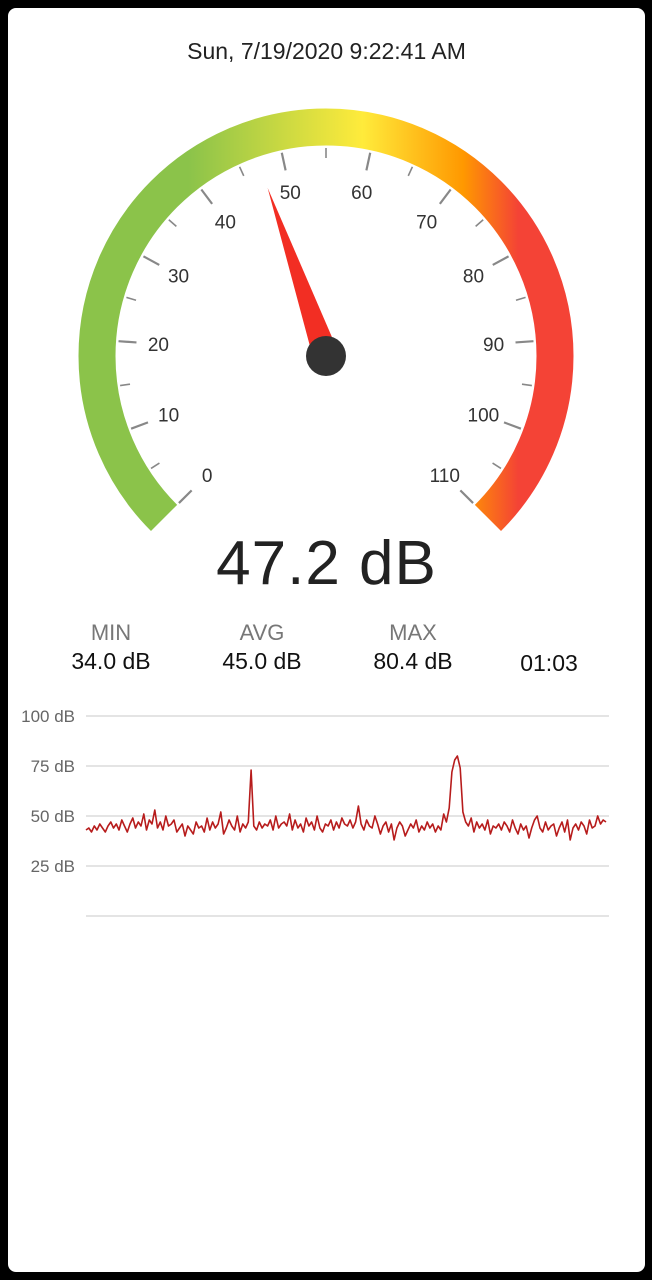  I want to click on chart-y-tick-label: 25 dB, so click(53, 866).